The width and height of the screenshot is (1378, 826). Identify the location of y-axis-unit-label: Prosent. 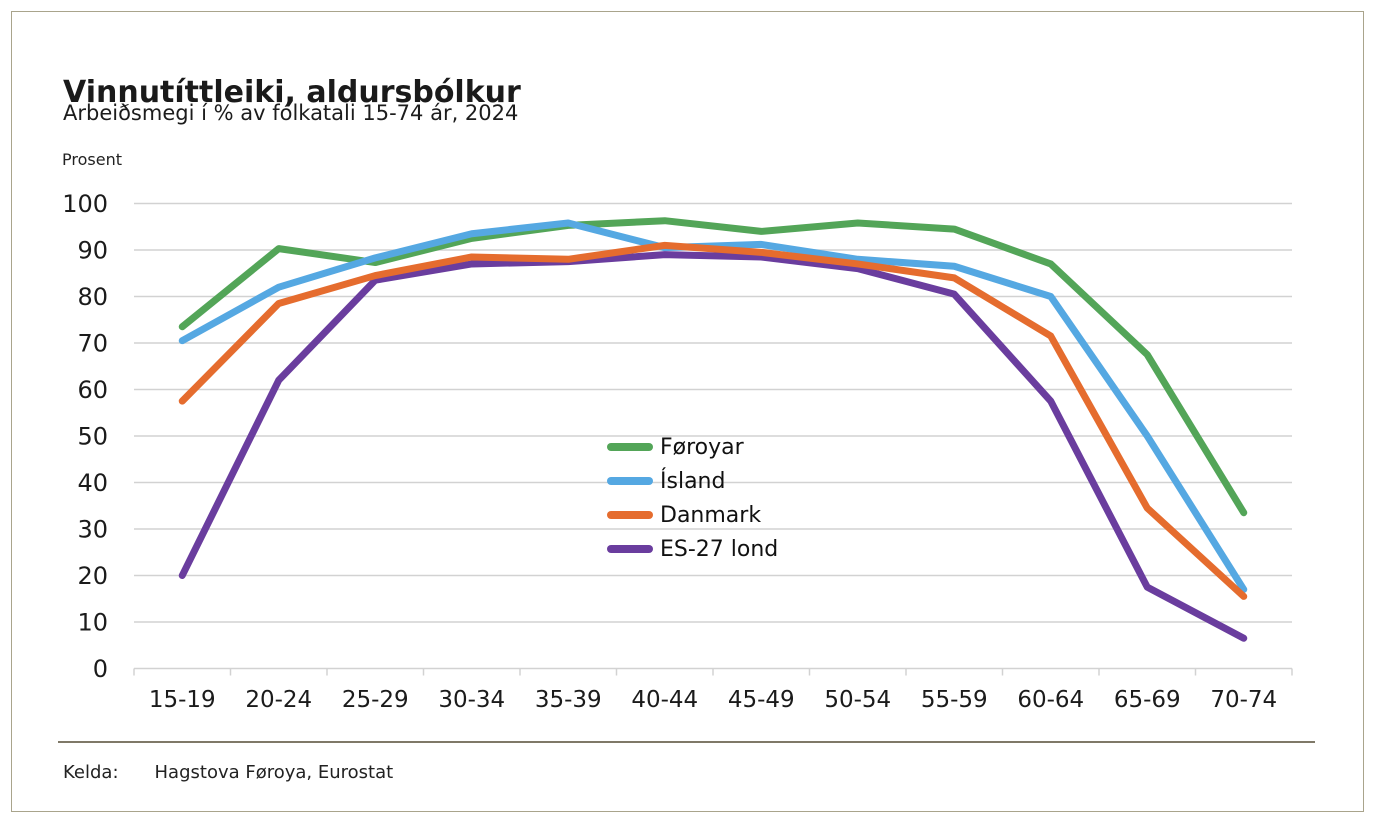
(92, 159).